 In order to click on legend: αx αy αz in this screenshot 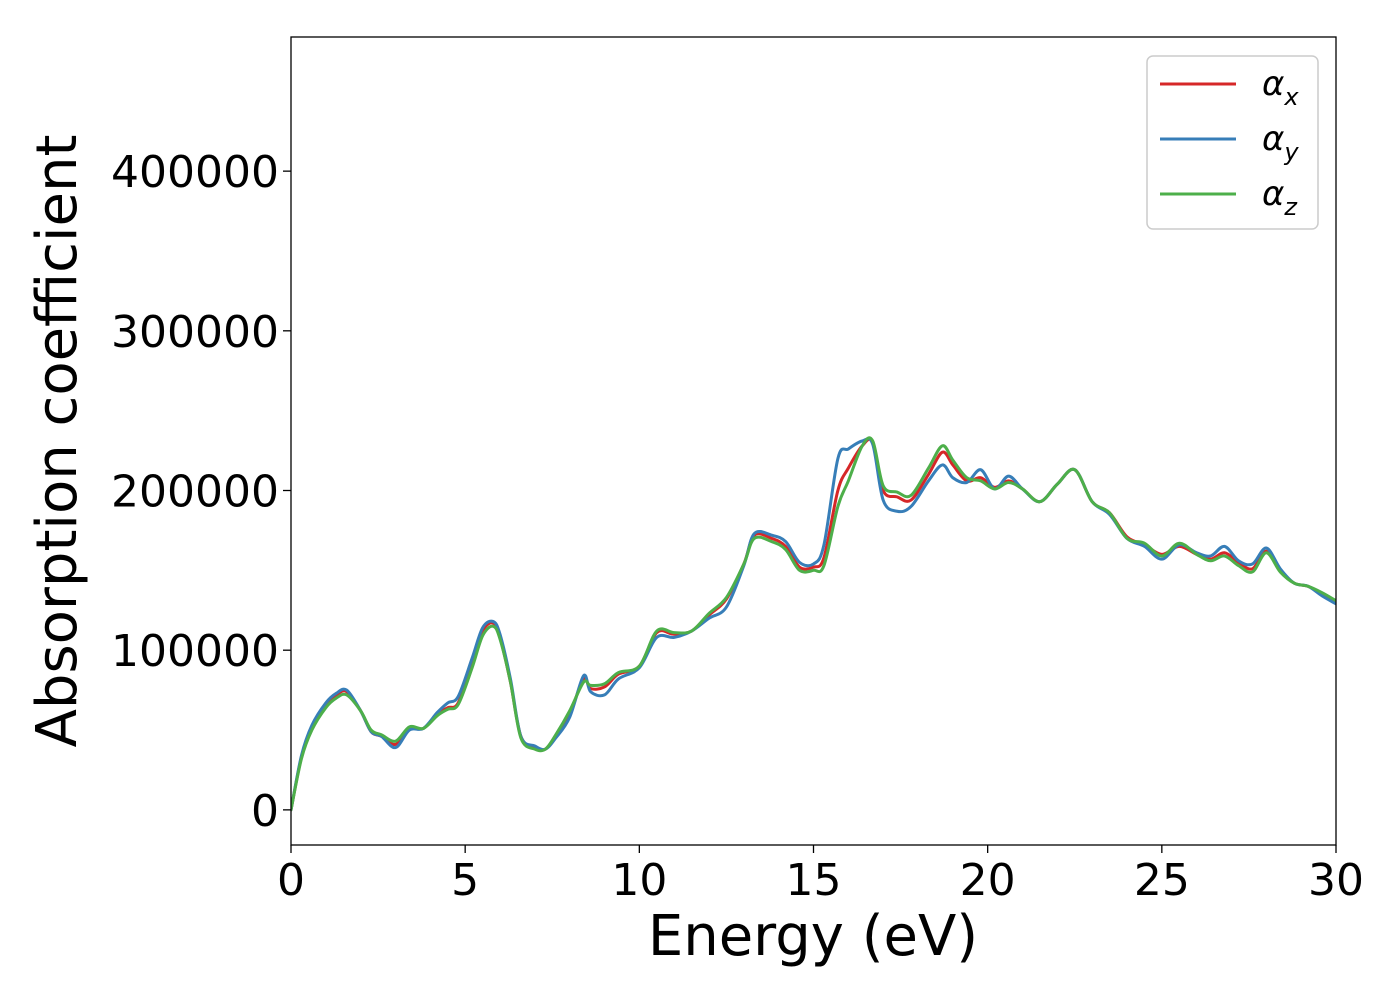, I will do `click(1232, 142)`.